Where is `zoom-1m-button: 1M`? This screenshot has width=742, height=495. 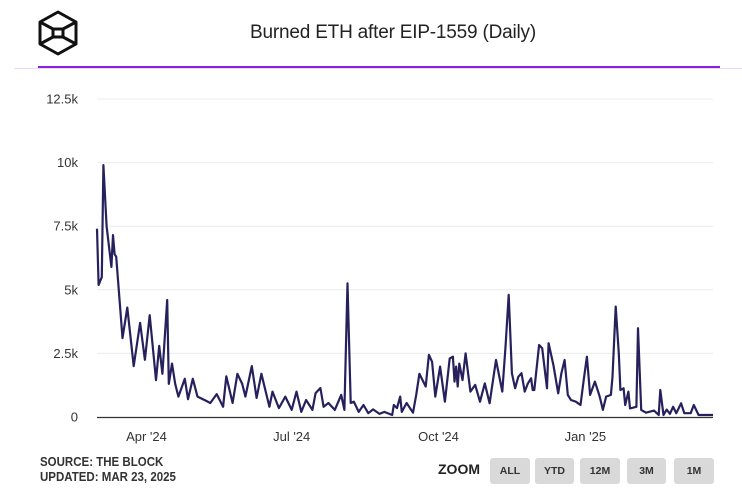
zoom-1m-button: 1M is located at coordinates (694, 471).